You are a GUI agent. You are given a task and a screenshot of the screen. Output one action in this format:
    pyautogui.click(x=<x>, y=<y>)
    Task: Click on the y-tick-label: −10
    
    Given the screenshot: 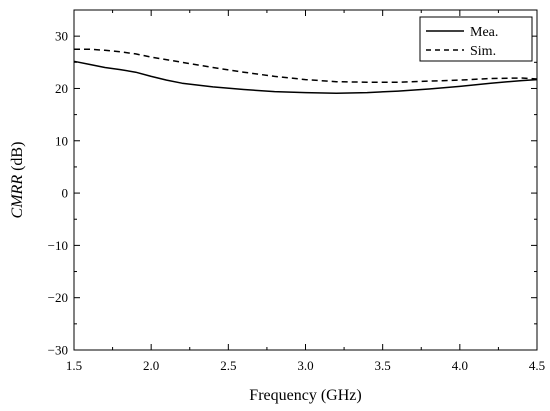 What is the action you would take?
    pyautogui.click(x=58, y=245)
    